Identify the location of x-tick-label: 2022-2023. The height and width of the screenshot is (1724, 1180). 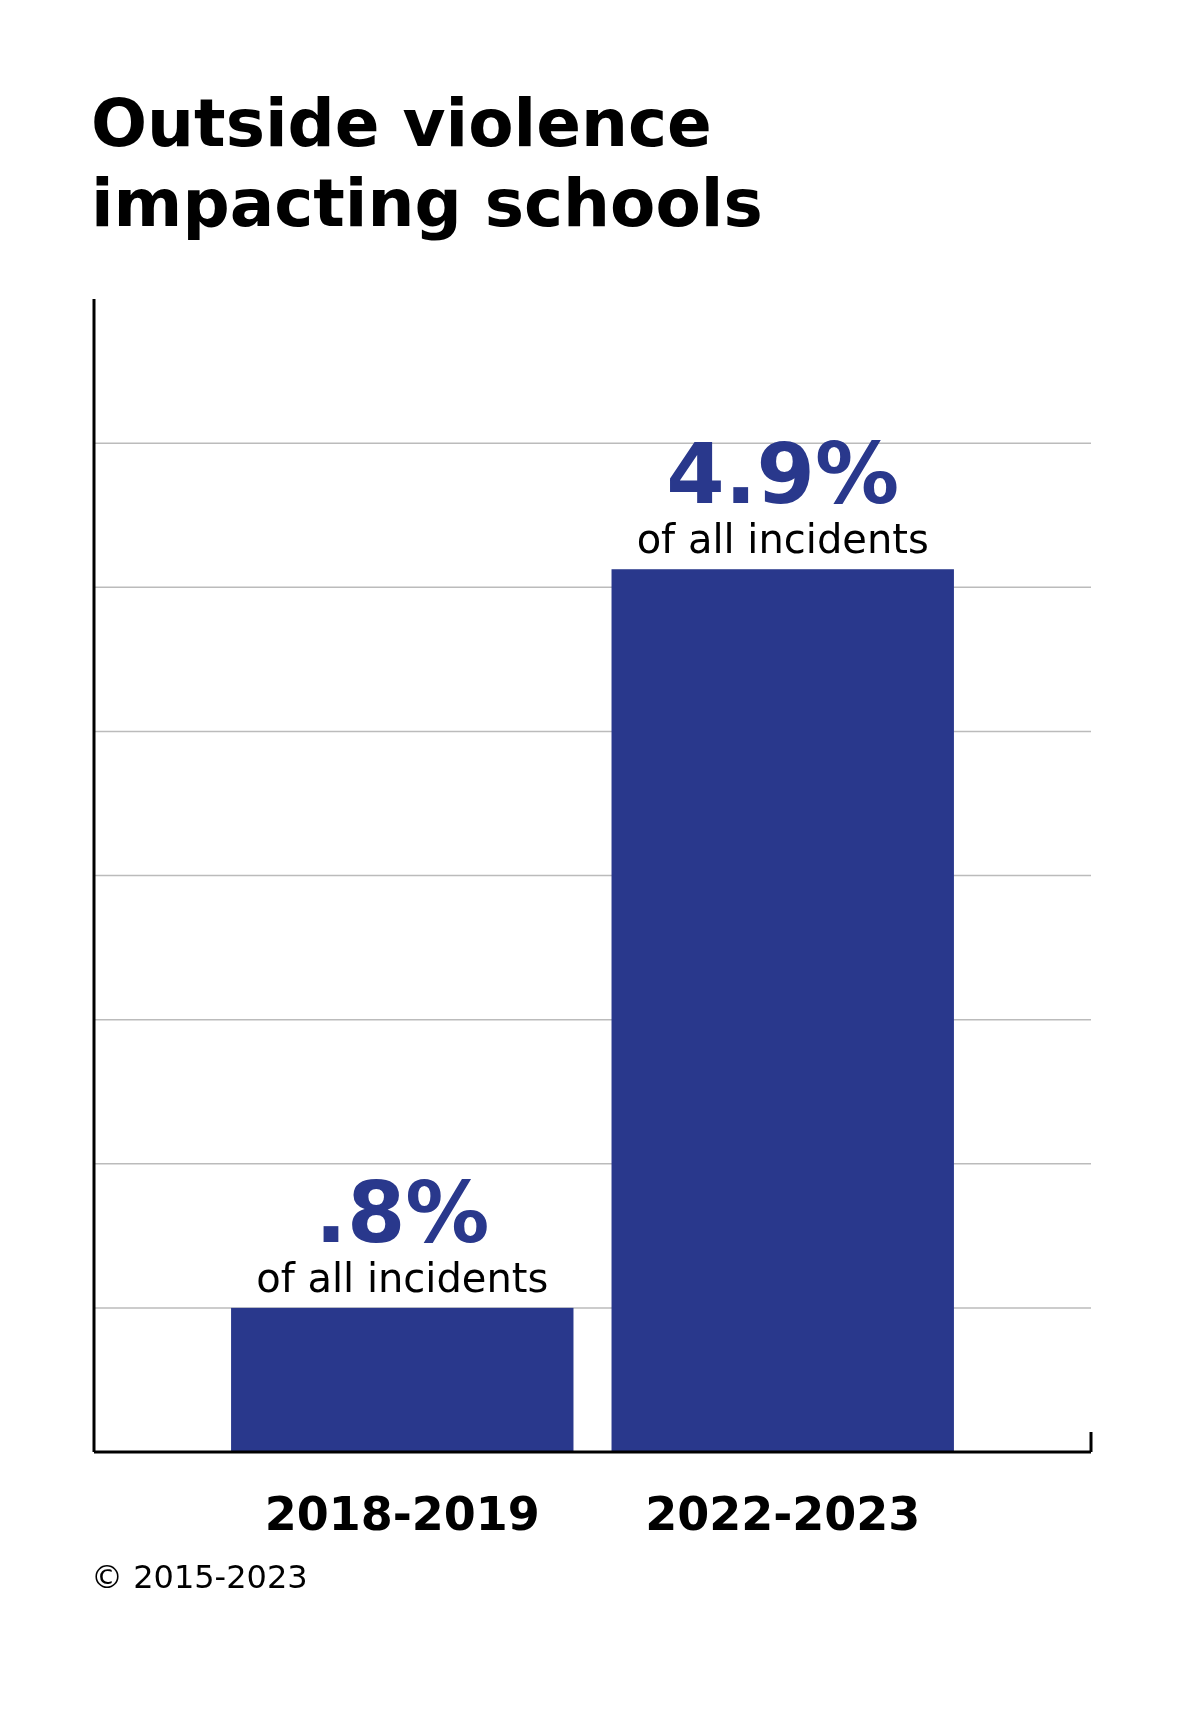
(783, 1514).